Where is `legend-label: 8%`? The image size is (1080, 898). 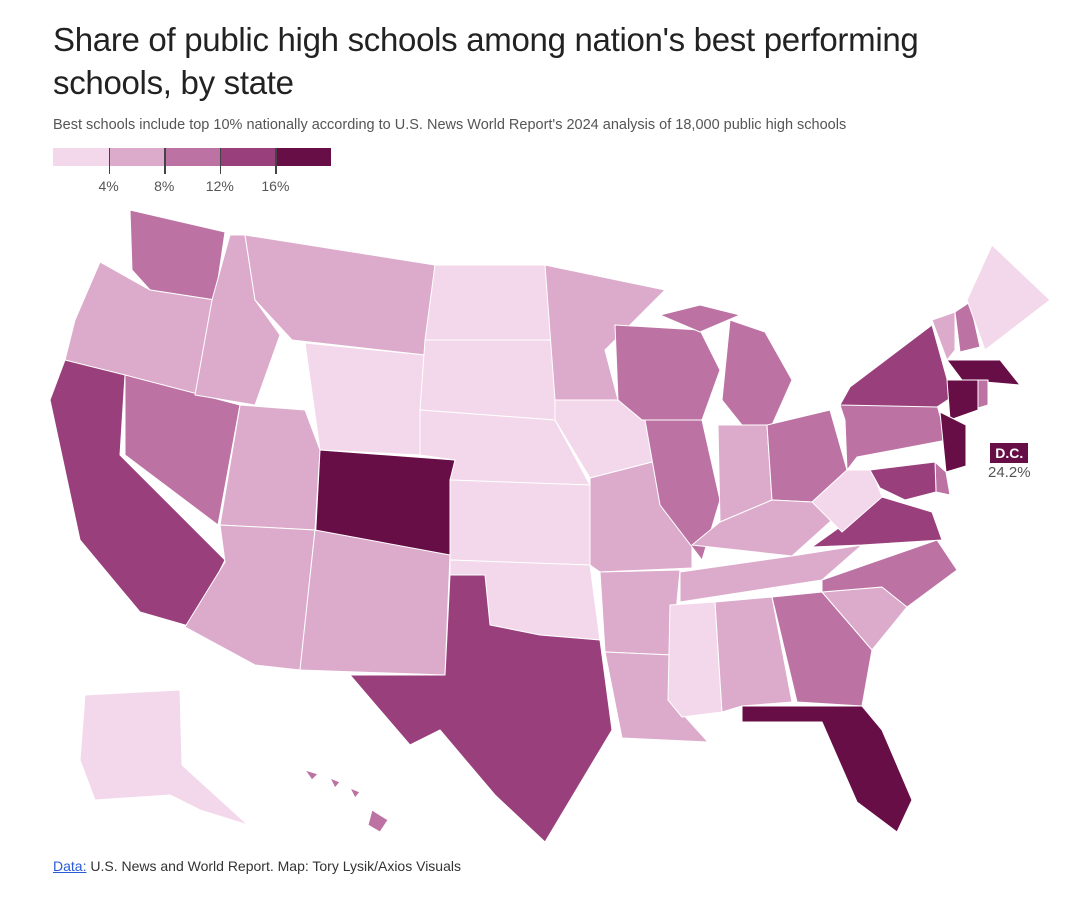 legend-label: 8% is located at coordinates (164, 186).